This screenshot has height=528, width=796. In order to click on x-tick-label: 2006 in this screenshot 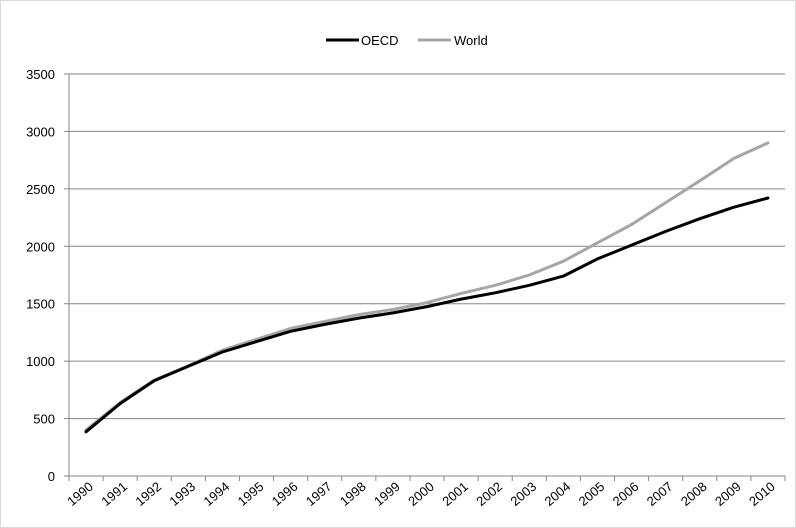, I will do `click(626, 494)`.